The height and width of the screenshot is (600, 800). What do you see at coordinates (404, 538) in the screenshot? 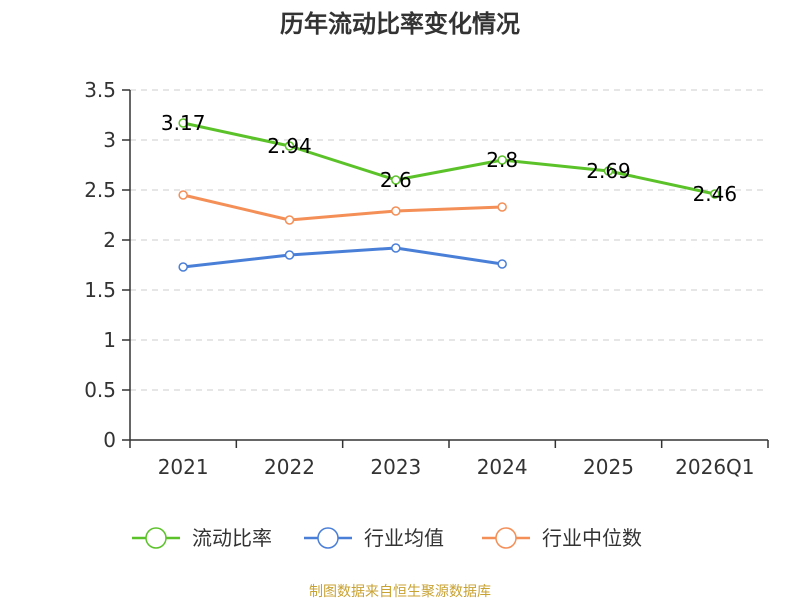
I see `legend-label: 行业均值` at bounding box center [404, 538].